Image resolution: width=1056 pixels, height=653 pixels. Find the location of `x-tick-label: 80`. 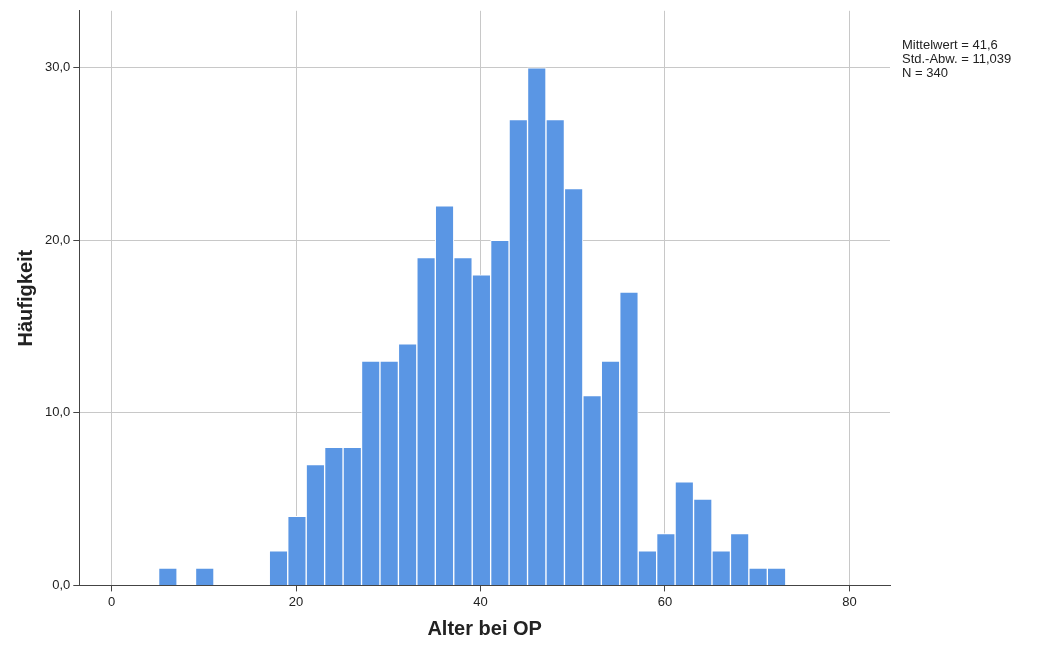

x-tick-label: 80 is located at coordinates (849, 601).